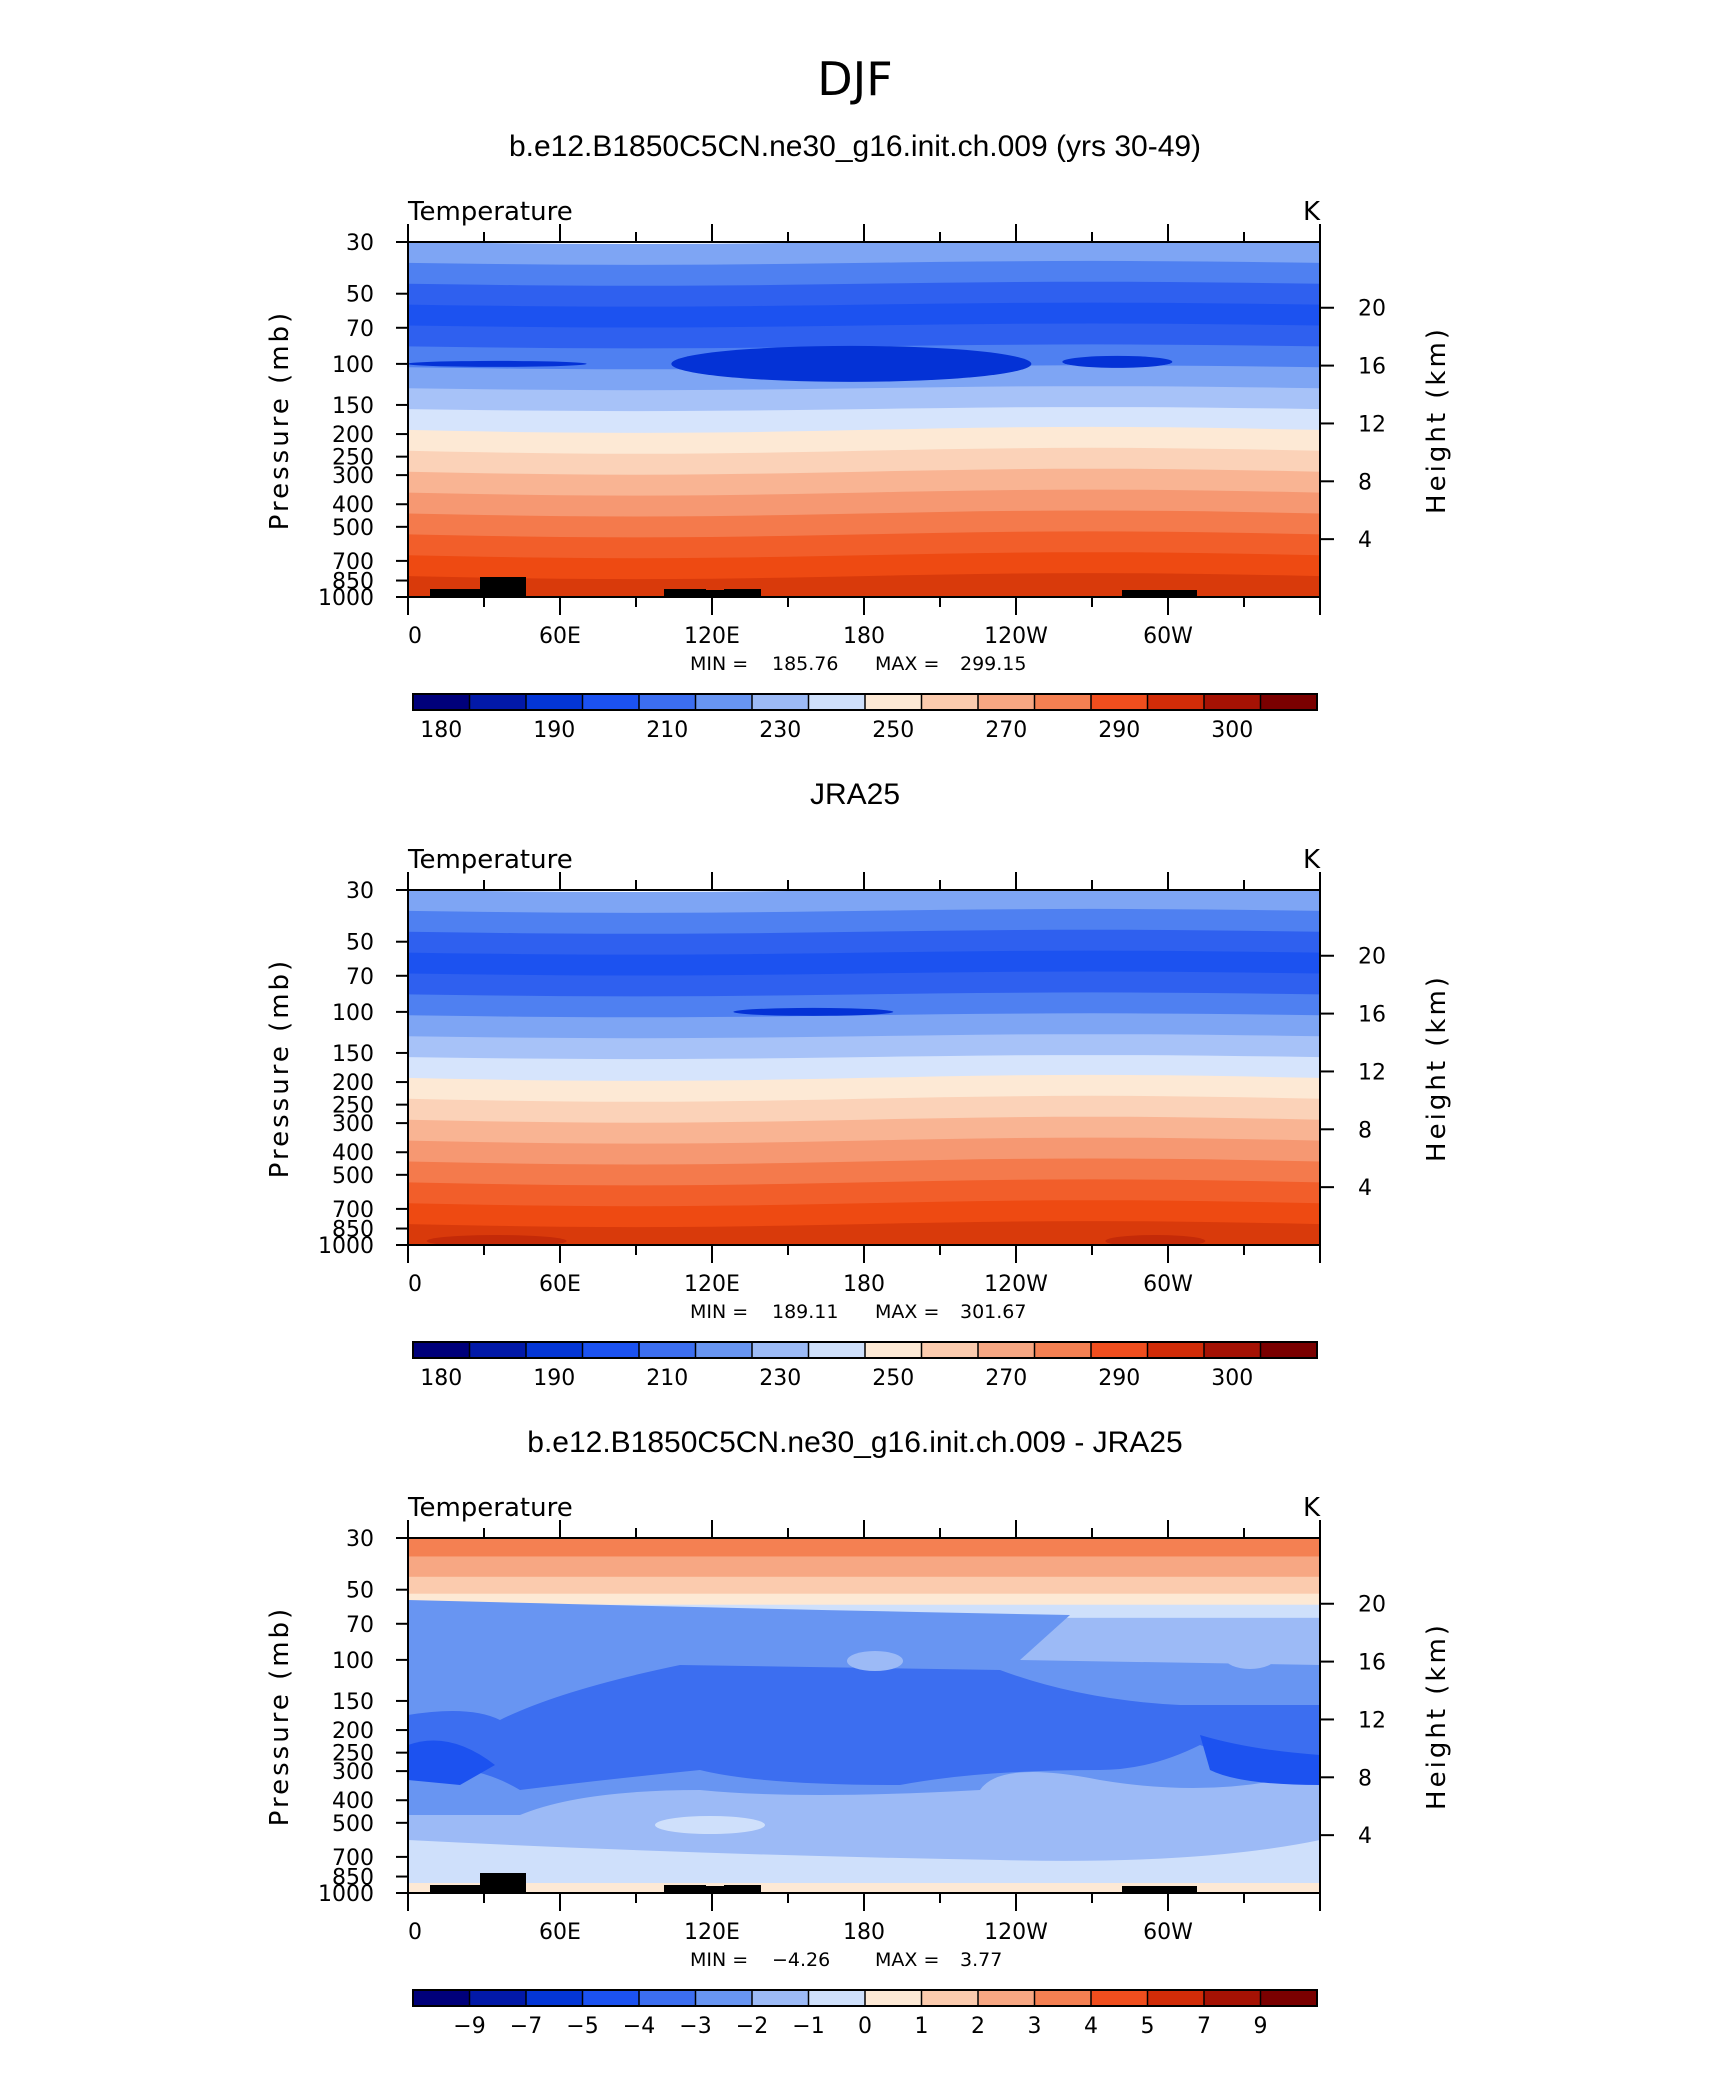 This screenshot has width=1710, height=2074. Describe the element at coordinates (865, 2014) in the screenshot. I see `colorbar: −9 −7 −5 −4 −3 −2 −1 0 1 2 3 4 5 7 9` at that location.